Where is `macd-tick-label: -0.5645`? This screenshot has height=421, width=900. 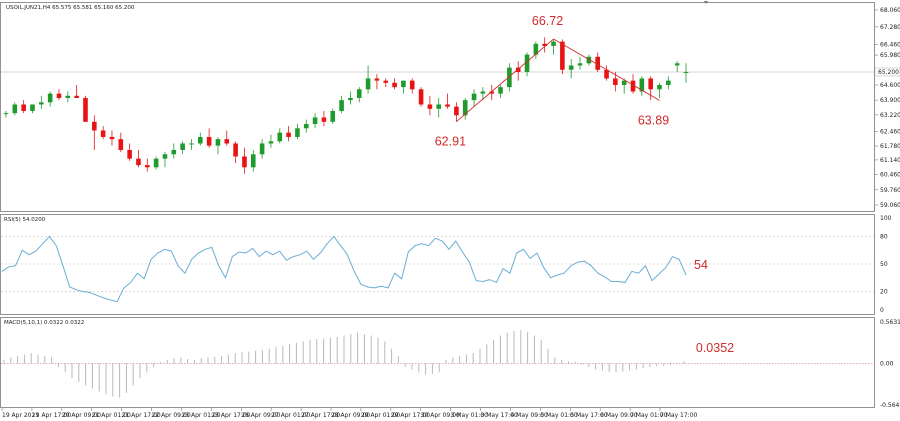
macd-tick-label: -0.5645 is located at coordinates (890, 405).